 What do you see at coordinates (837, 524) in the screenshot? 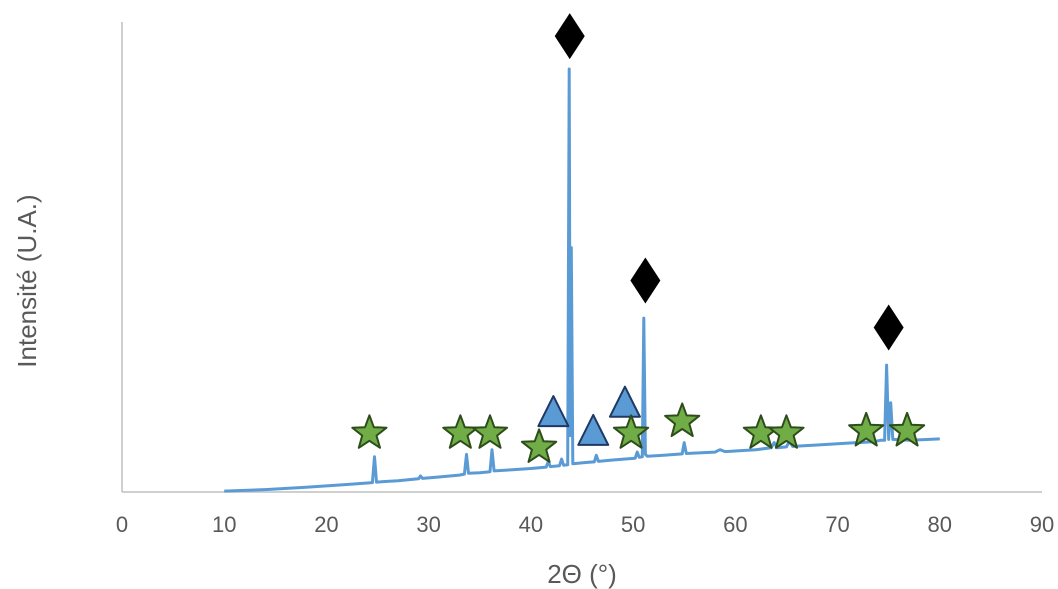
I see `x-tick-label: 70` at bounding box center [837, 524].